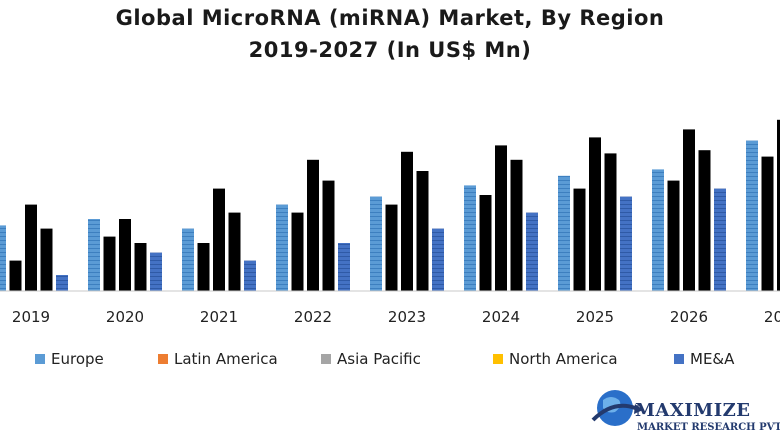 This screenshot has width=780, height=440. What do you see at coordinates (390, 50) in the screenshot?
I see `chart-title-line-2: 2019-2027 (In US$ Mn)` at bounding box center [390, 50].